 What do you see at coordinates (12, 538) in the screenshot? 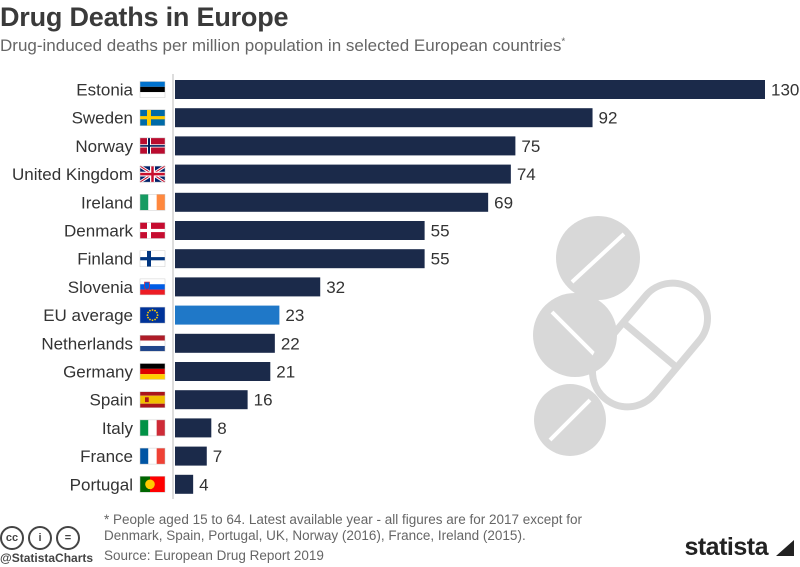
I see `cc-icon: cc` at bounding box center [12, 538].